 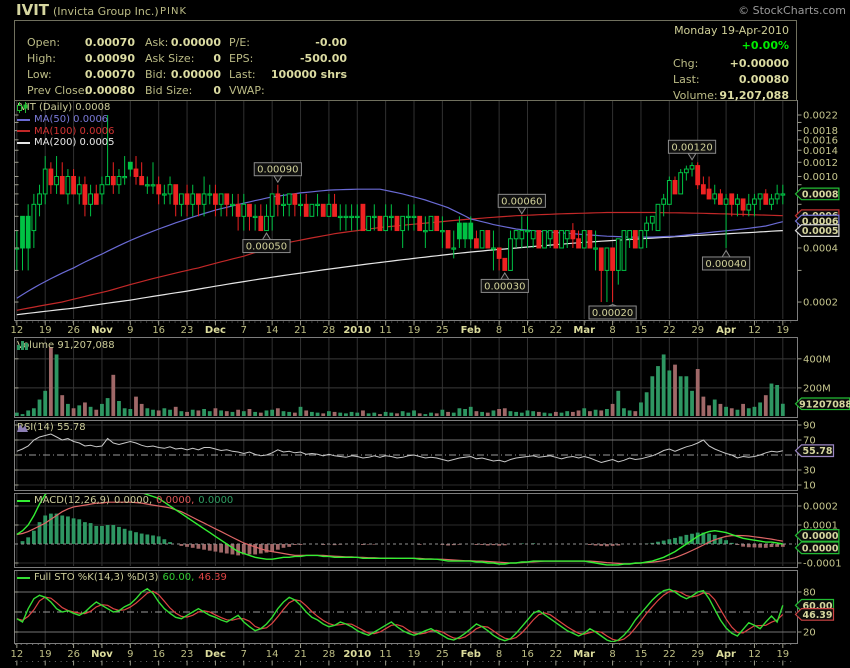 I want to click on svg-text: 0.0000, so click(x=820, y=548).